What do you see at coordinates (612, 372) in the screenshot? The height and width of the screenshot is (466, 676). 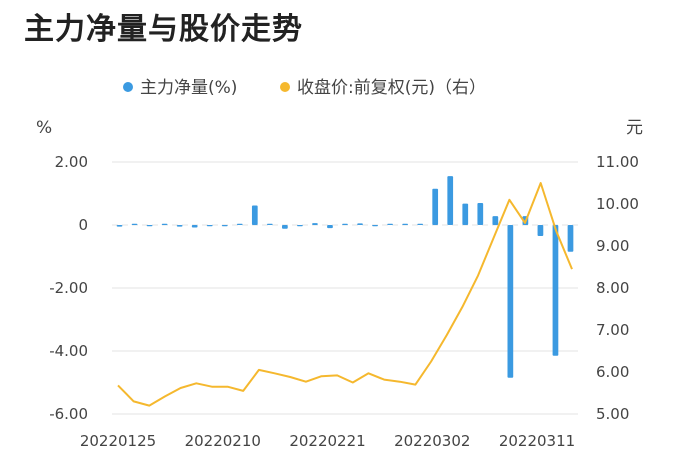 I see `y-right-tick-label: 6.00` at bounding box center [612, 372].